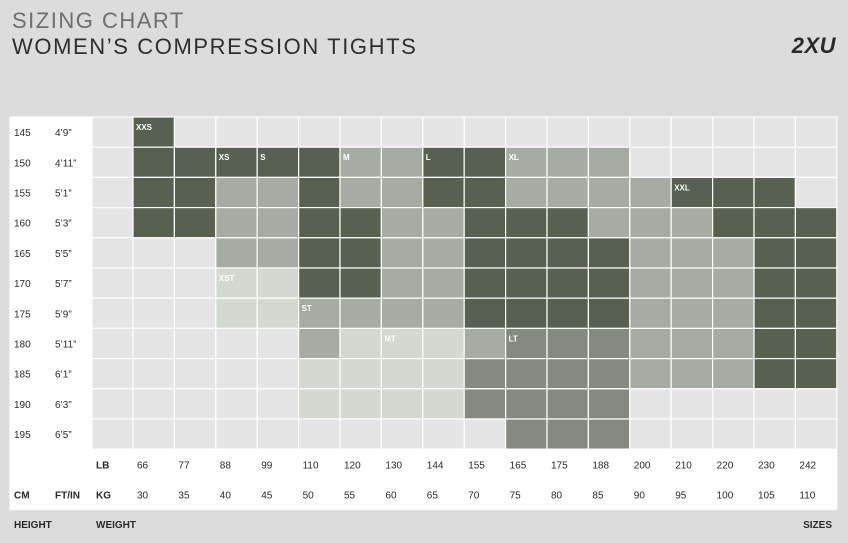 The height and width of the screenshot is (543, 848). Describe the element at coordinates (22, 133) in the screenshot. I see `row-cm-label: 145` at that location.